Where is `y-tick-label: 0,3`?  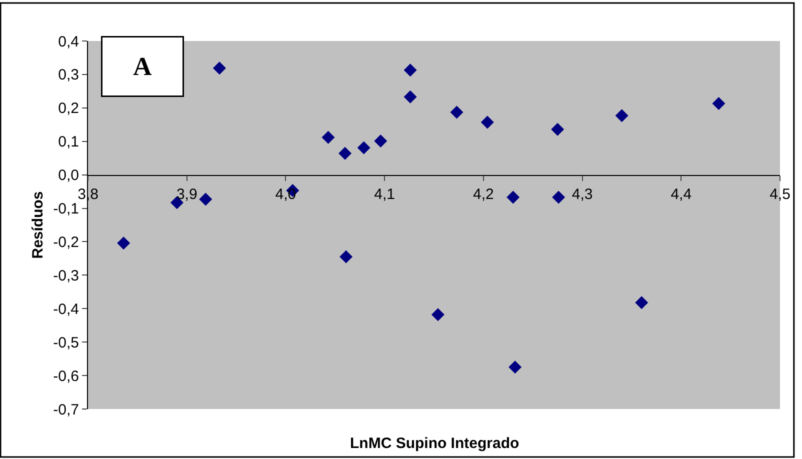
y-tick-label: 0,3 is located at coordinates (68, 75).